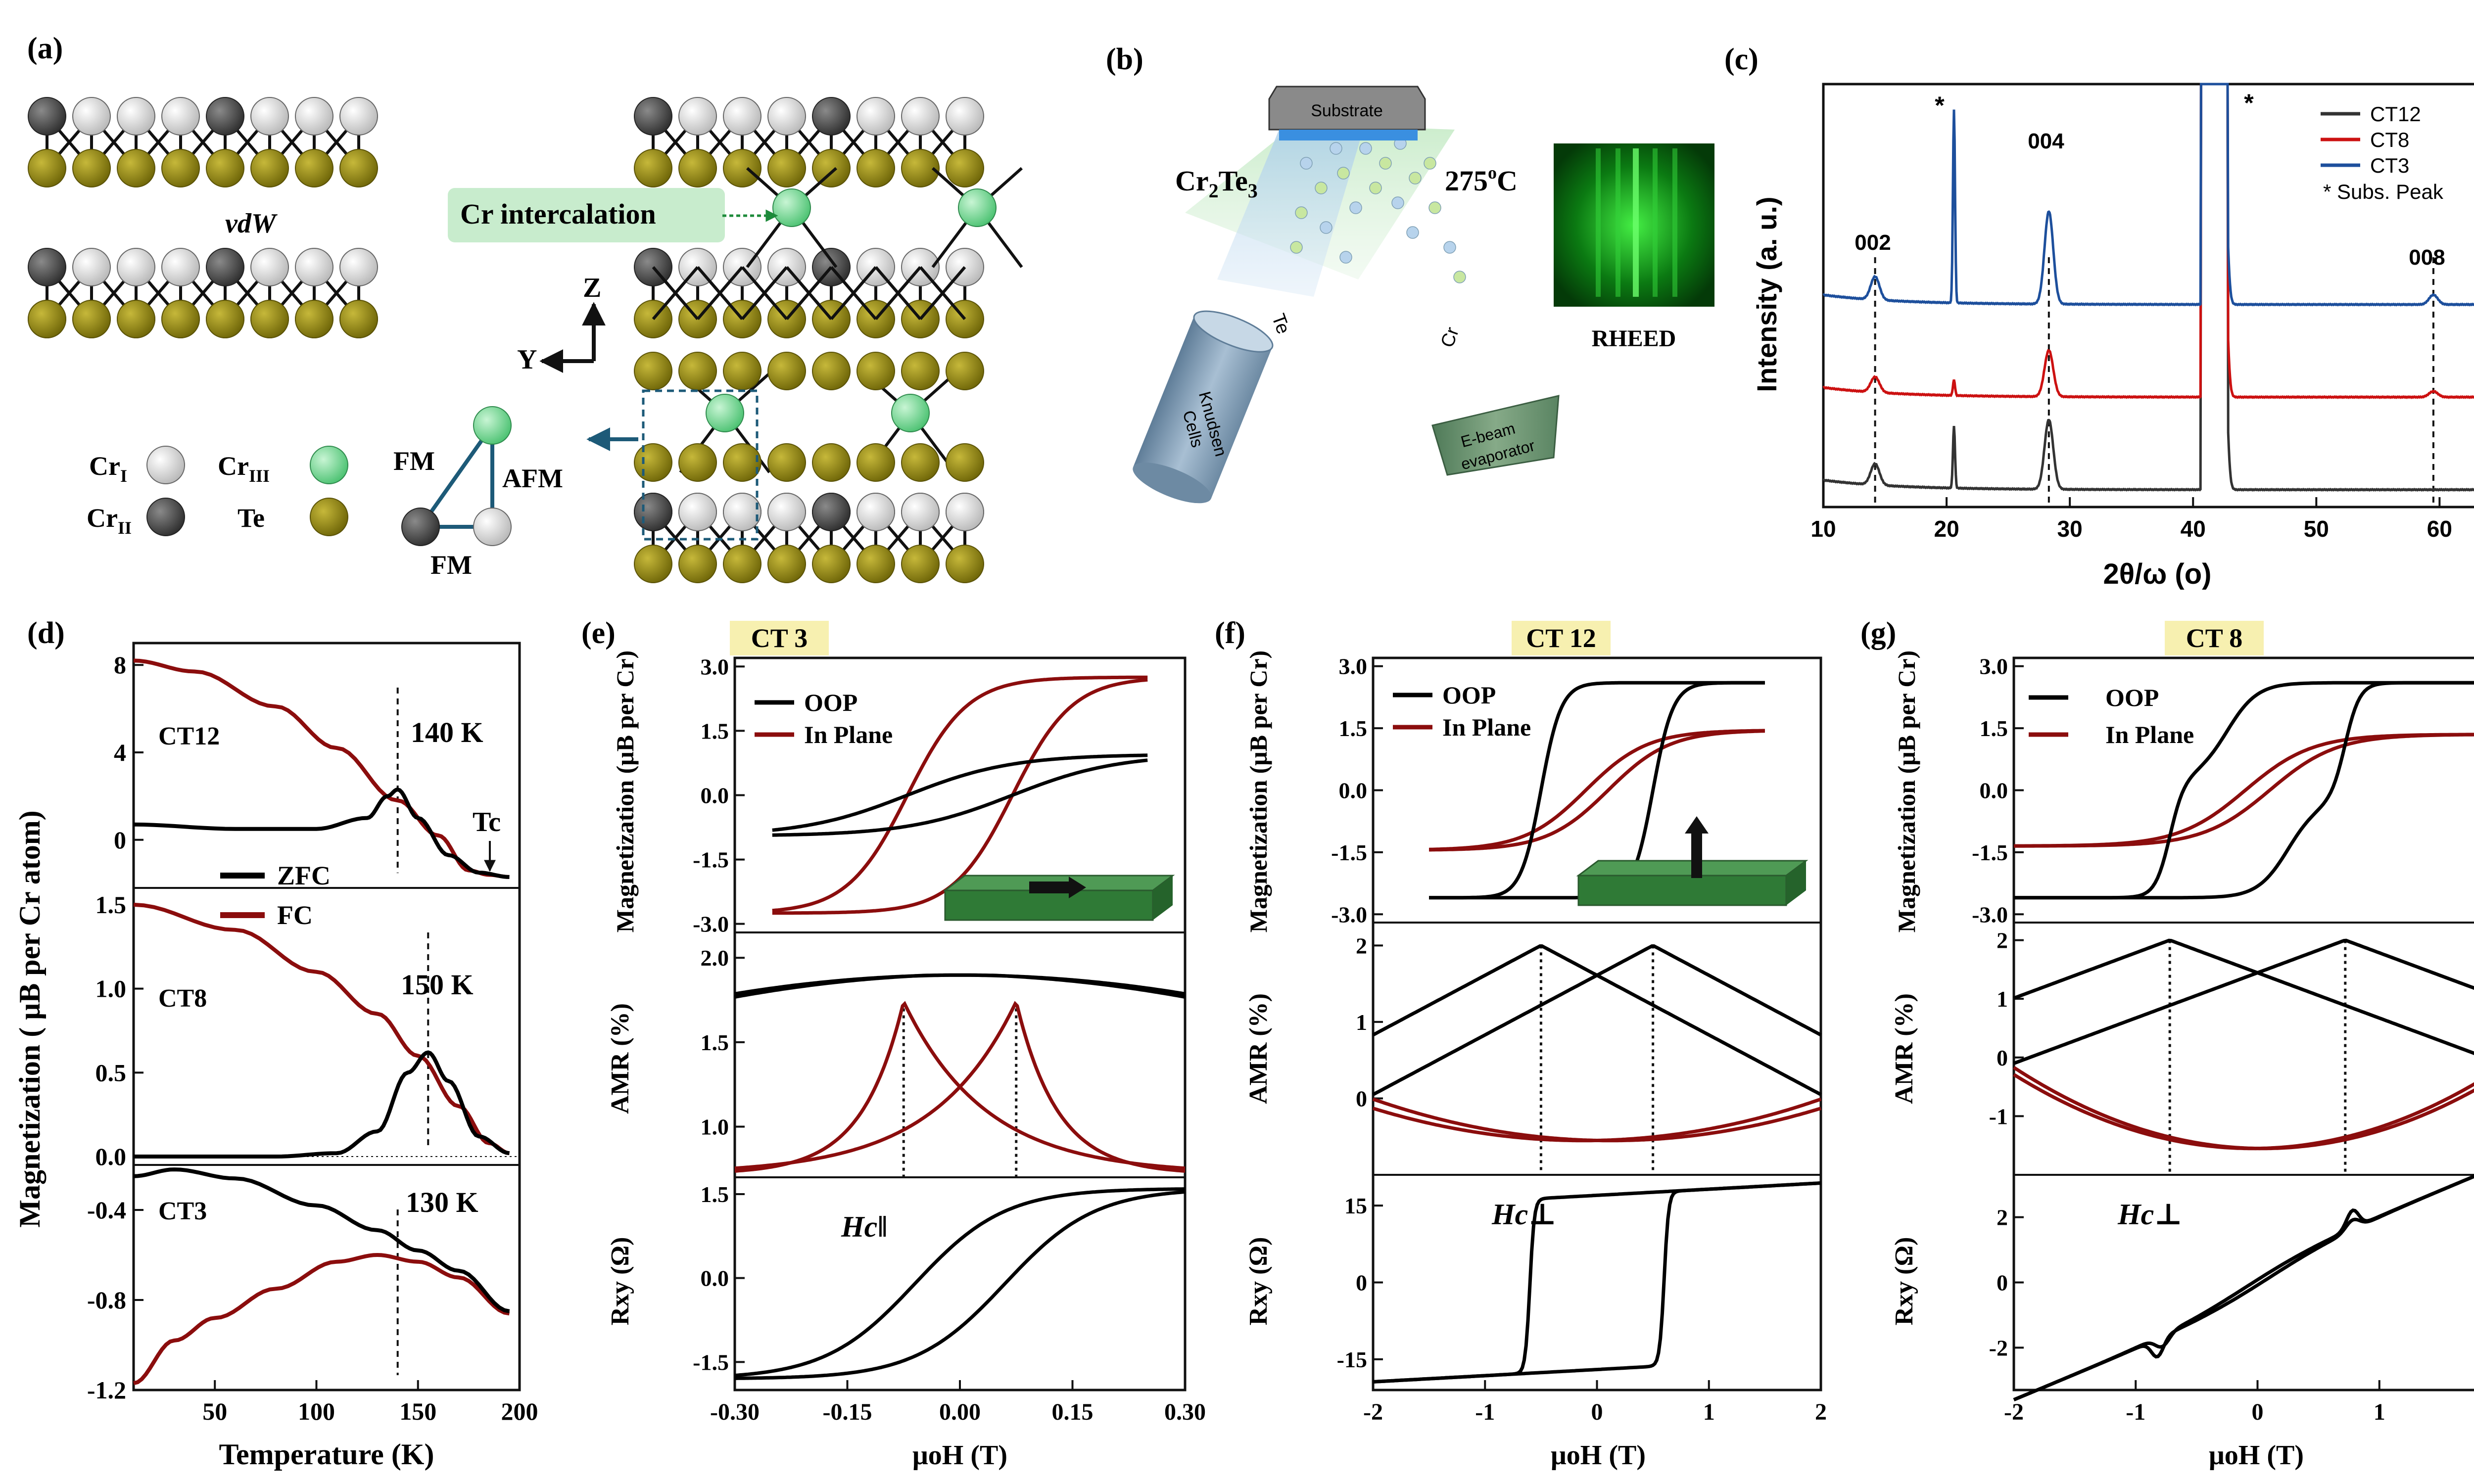  Describe the element at coordinates (2244, 790) in the screenshot. I see `g-inplane-loop-up` at that location.